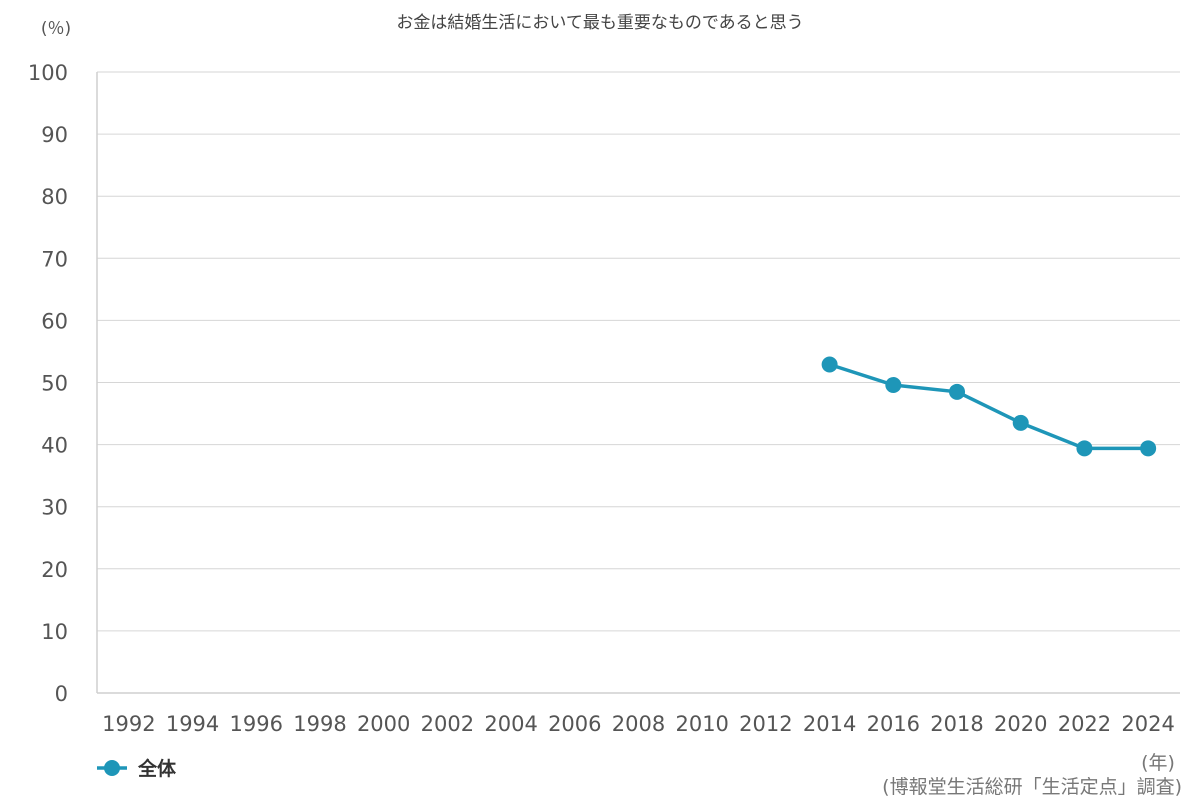 The width and height of the screenshot is (1200, 800). Describe the element at coordinates (54, 321) in the screenshot. I see `y-tick-label: 60` at that location.